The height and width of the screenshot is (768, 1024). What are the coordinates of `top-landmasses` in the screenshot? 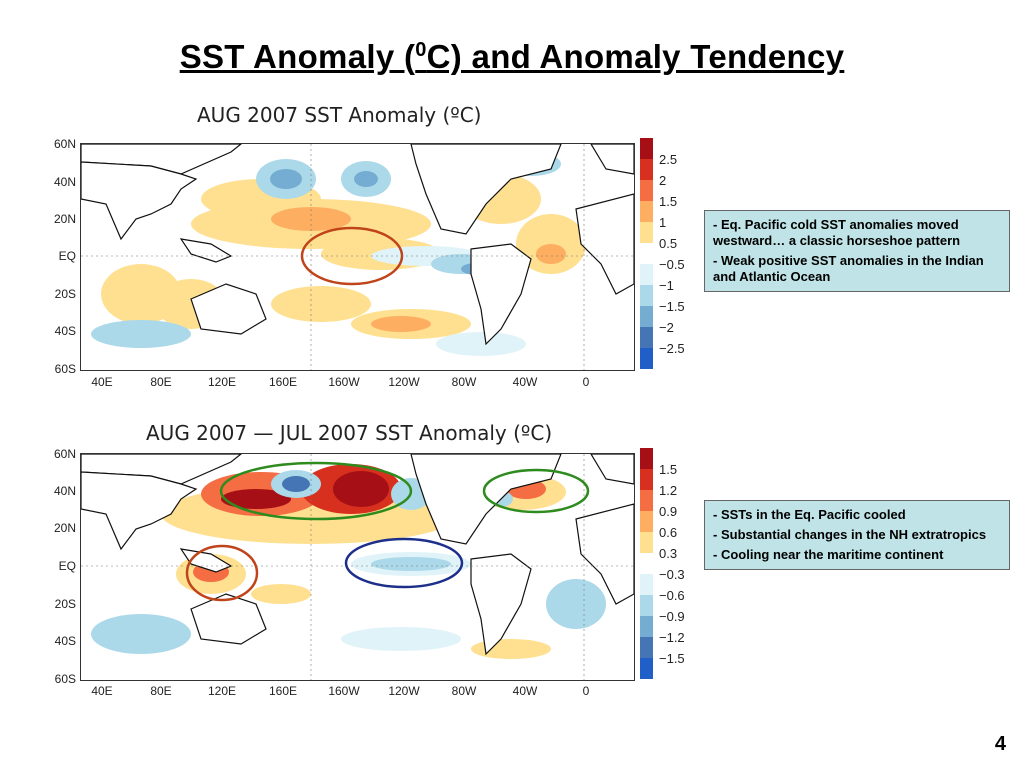 It's located at (357, 245).